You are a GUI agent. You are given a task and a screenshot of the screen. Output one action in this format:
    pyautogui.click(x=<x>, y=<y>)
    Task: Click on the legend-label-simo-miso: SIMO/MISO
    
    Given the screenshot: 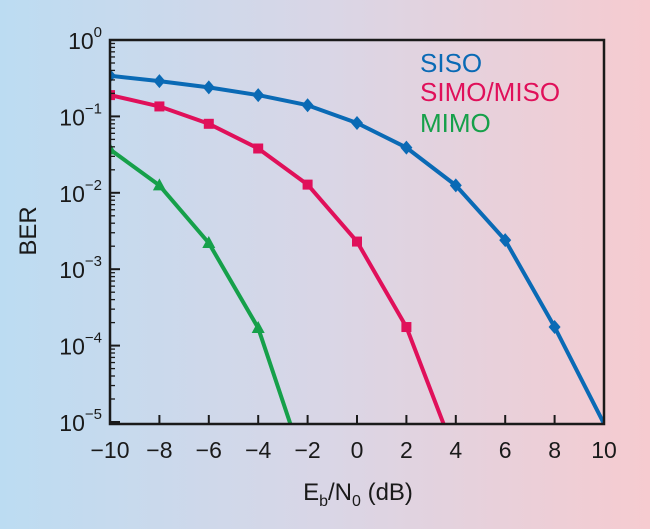 What is the action you would take?
    pyautogui.click(x=490, y=92)
    